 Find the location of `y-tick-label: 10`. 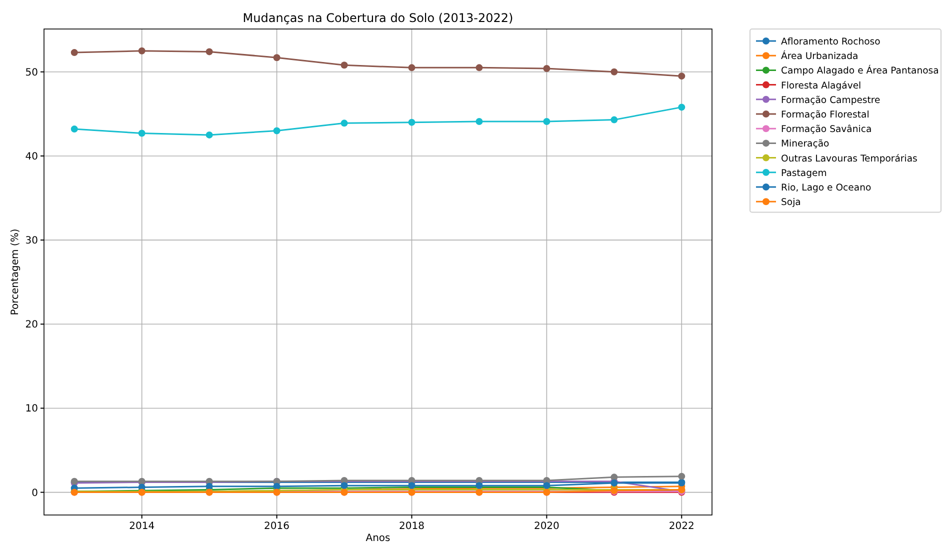

y-tick-label: 10 is located at coordinates (31, 409).